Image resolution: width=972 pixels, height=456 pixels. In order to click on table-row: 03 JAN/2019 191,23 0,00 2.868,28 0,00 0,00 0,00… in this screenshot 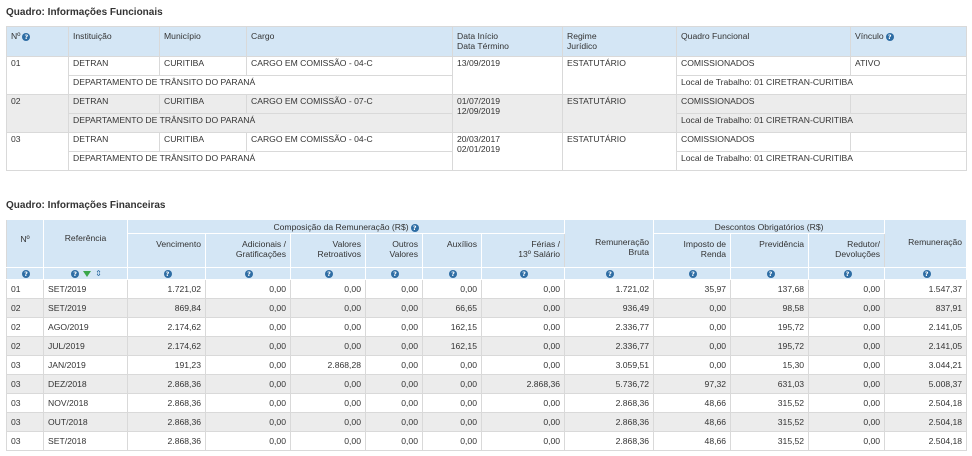, I will do `click(487, 365)`.